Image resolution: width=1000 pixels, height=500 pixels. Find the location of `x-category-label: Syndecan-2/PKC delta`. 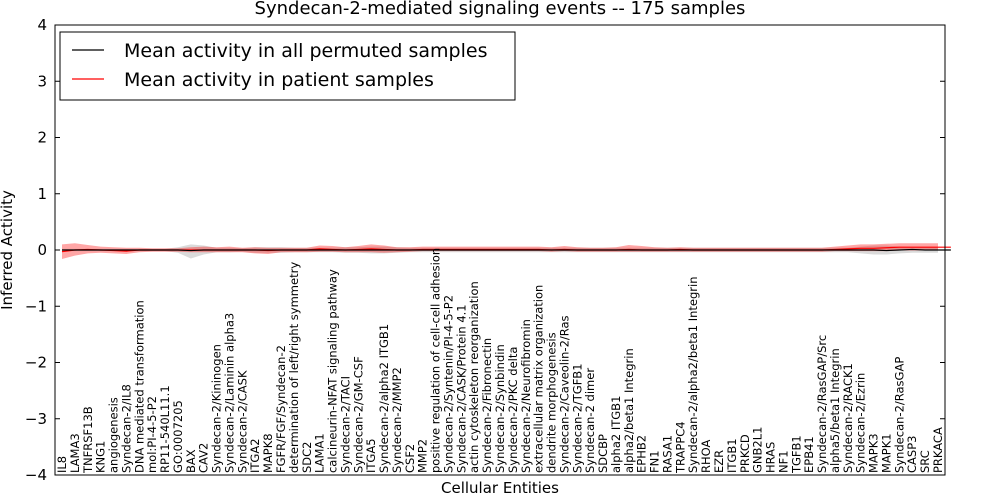

x-category-label: Syndecan-2/PKC delta is located at coordinates (513, 410).